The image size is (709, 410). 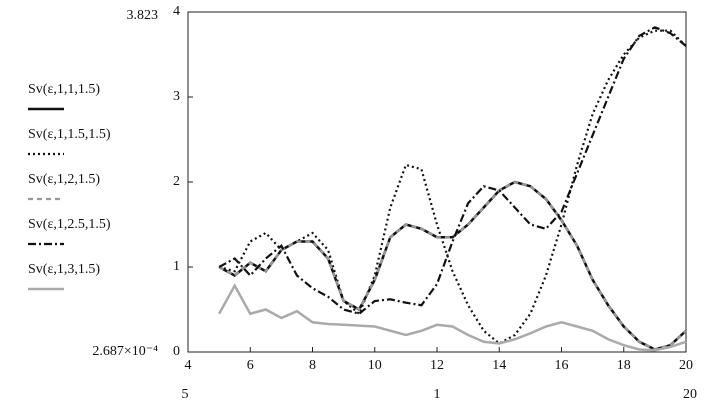 What do you see at coordinates (624, 365) in the screenshot?
I see `x-tick-label: 18` at bounding box center [624, 365].